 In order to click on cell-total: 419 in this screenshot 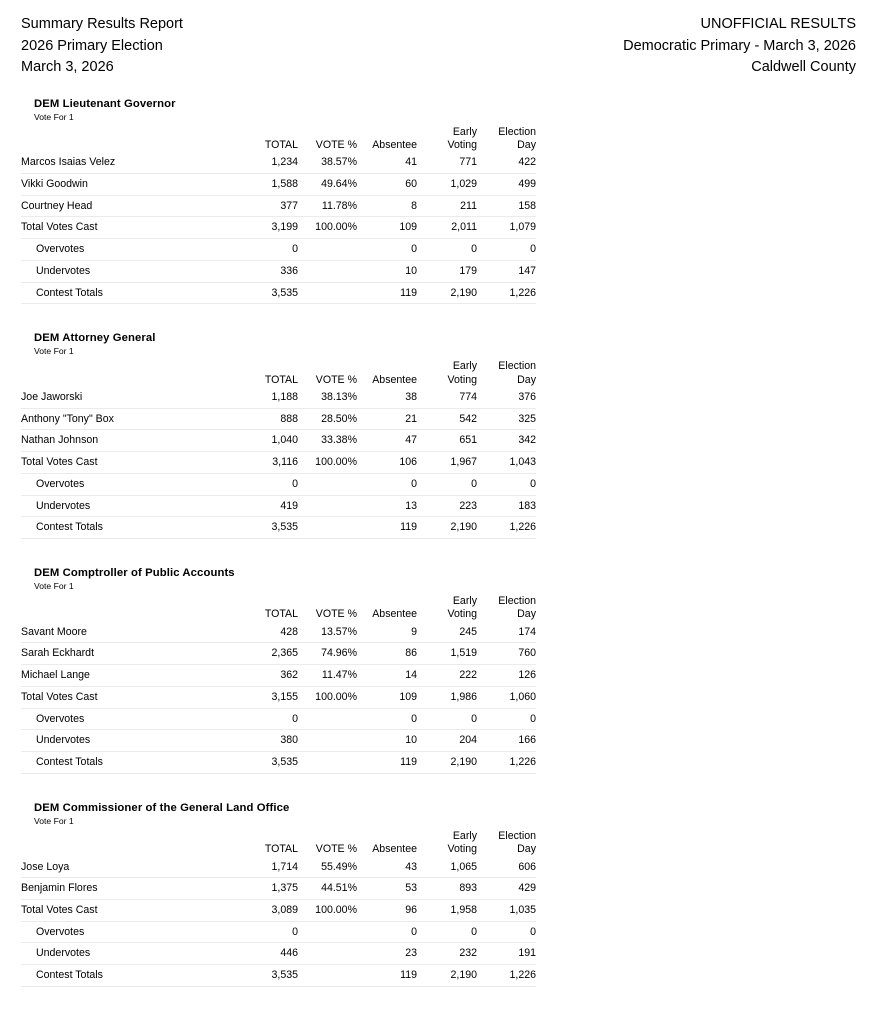, I will do `click(268, 506)`.